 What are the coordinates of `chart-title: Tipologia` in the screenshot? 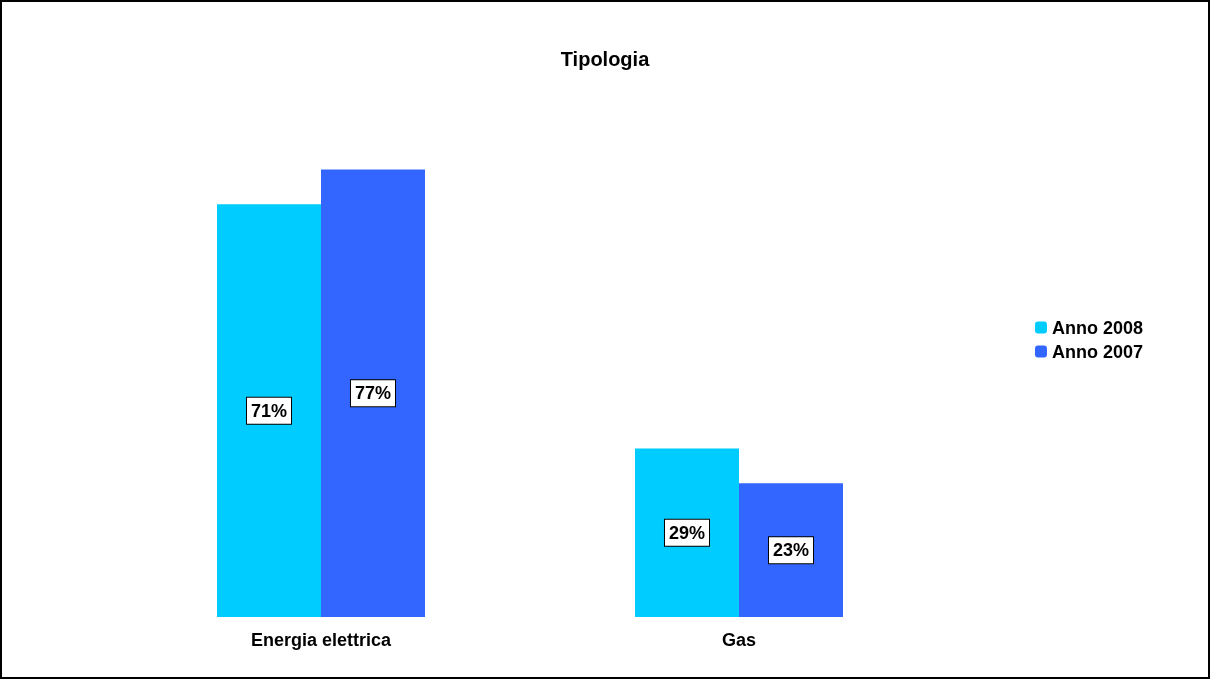 It's located at (605, 59).